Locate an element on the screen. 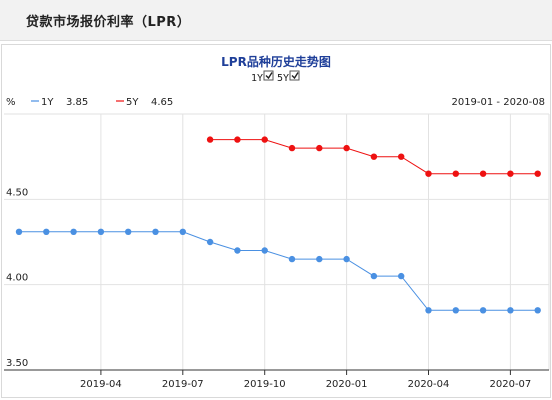 This screenshot has height=400, width=552. x-tick-label: 2020-07 is located at coordinates (511, 384).